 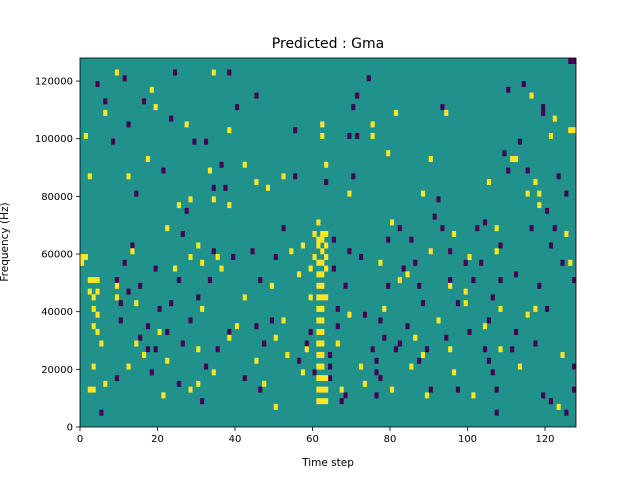 I want to click on x-axis-label: Time step, so click(x=327, y=463).